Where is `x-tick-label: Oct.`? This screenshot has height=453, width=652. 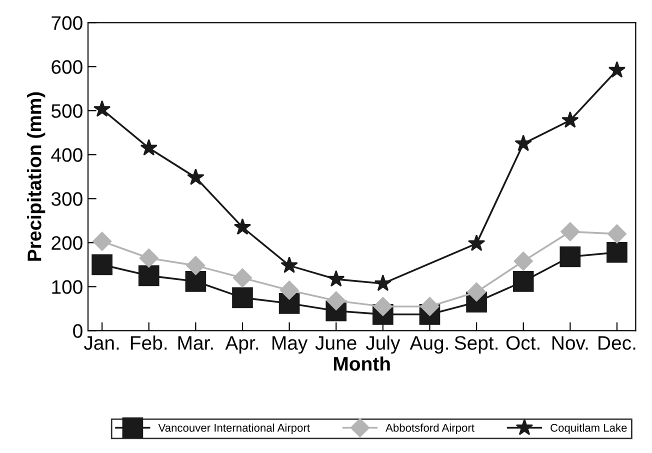
x-tick-label: Oct. is located at coordinates (523, 343).